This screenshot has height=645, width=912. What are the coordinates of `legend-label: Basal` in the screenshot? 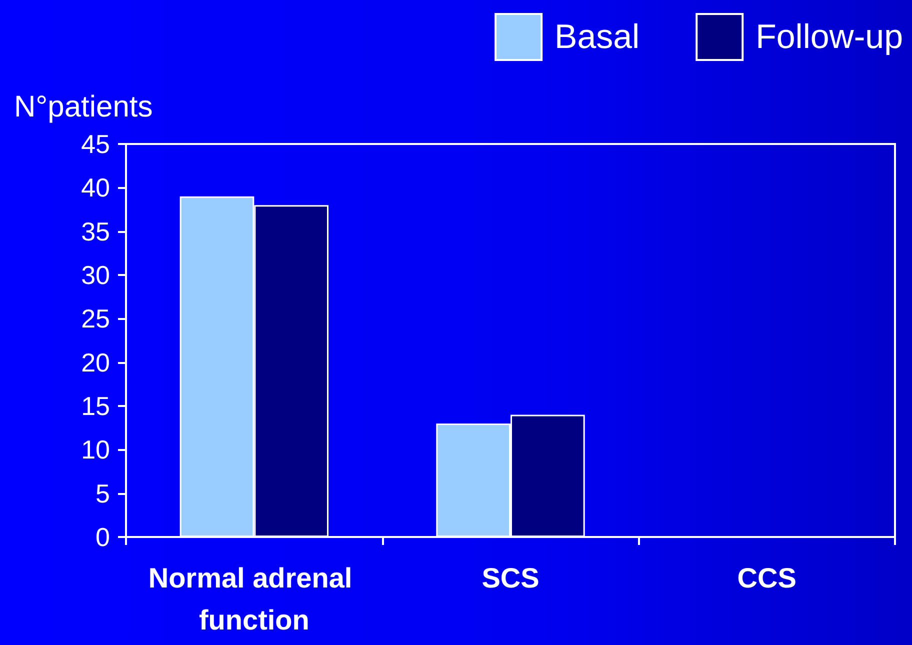 It's located at (597, 37).